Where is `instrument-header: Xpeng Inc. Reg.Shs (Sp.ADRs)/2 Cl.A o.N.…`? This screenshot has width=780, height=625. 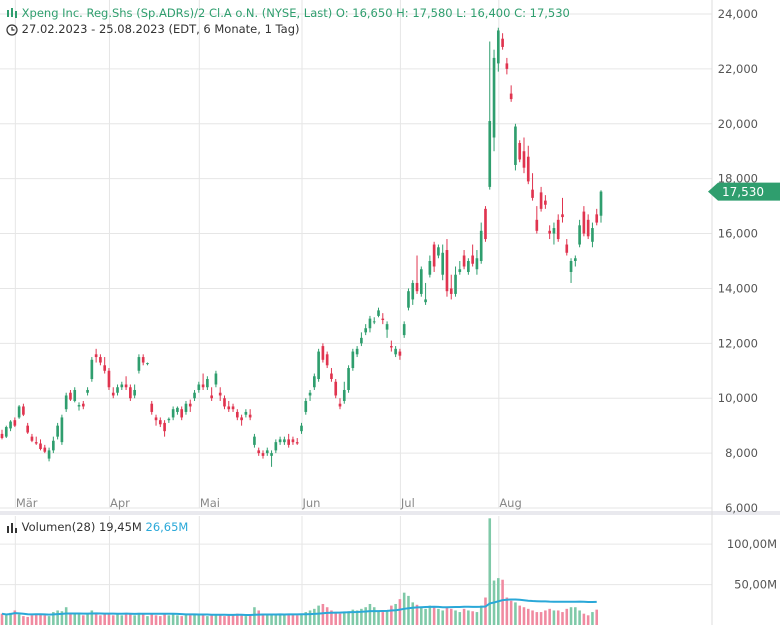 instrument-header: Xpeng Inc. Reg.Shs (Sp.ADRs)/2 Cl.A o.N.… is located at coordinates (288, 13).